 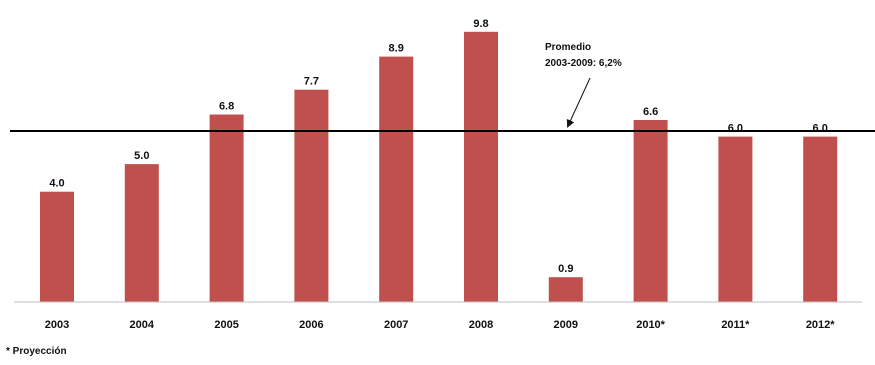 I want to click on x-tick-label-2011-proj: 2011*, so click(x=735, y=325).